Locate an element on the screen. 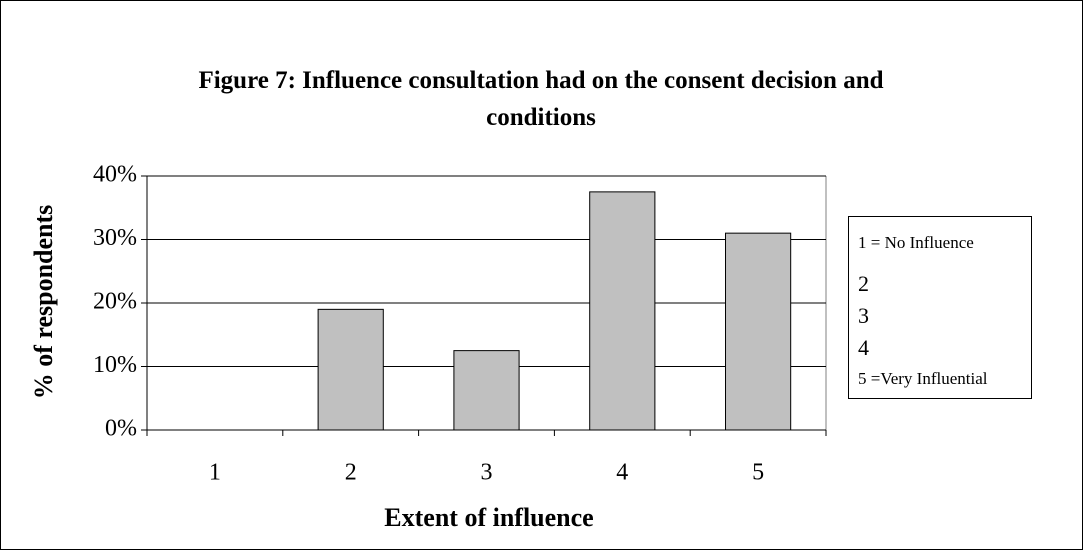  legend-entry: 2 is located at coordinates (863, 283).